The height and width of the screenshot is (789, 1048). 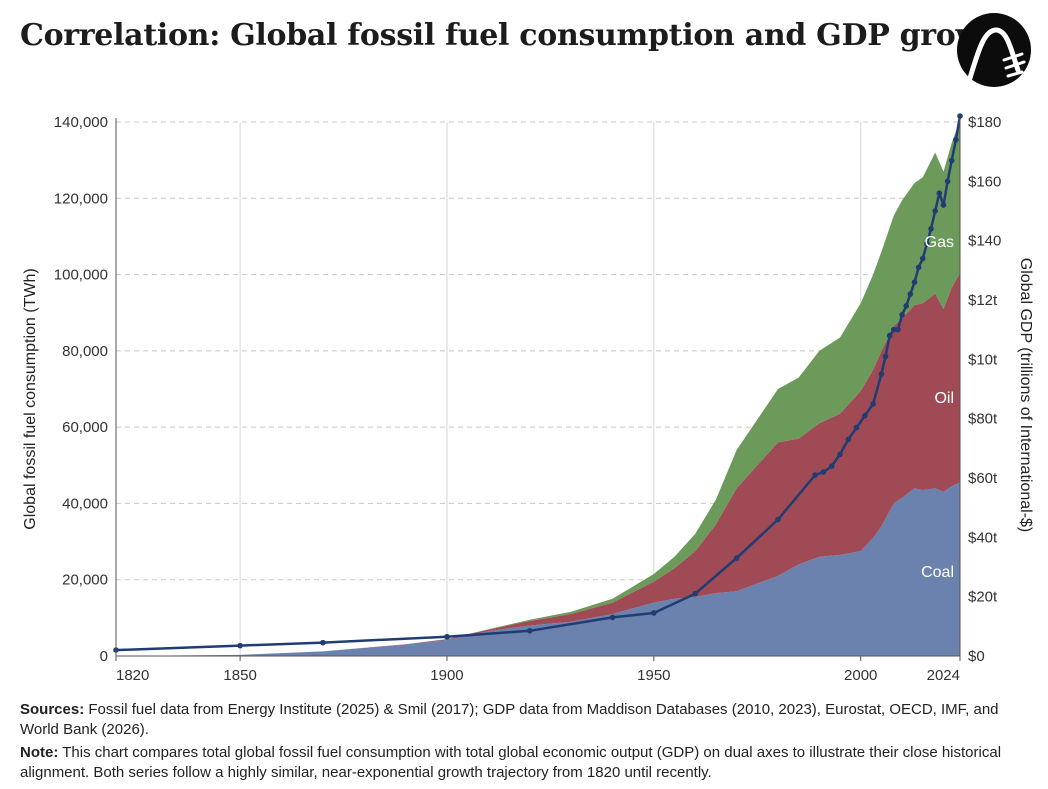 I want to click on y-left-tick-label: 40,000, so click(x=85, y=503).